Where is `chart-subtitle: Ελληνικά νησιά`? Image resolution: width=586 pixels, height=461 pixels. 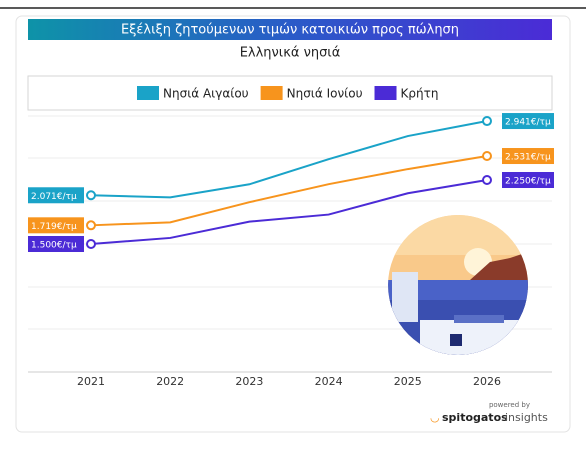
chart-subtitle: Ελληνικά νησιά is located at coordinates (290, 53).